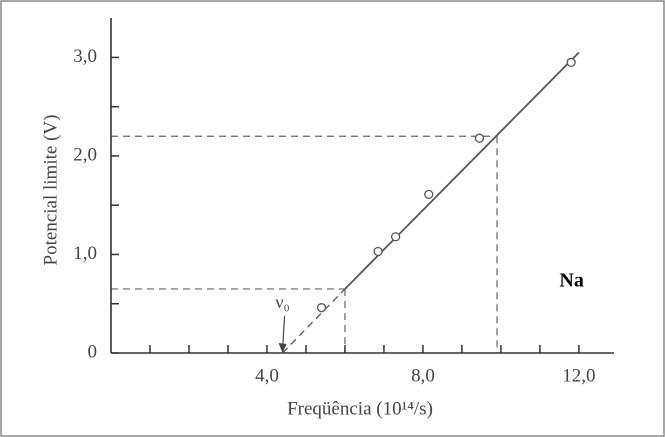 The width and height of the screenshot is (665, 437). Describe the element at coordinates (578, 375) in the screenshot. I see `x-tick-label: 12,0` at that location.